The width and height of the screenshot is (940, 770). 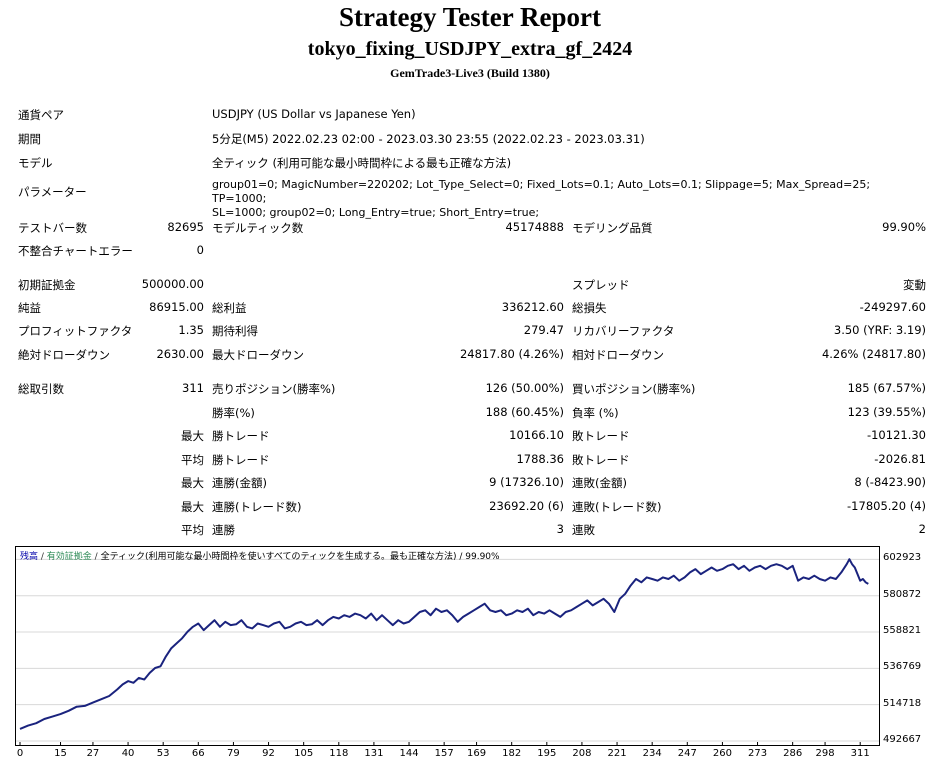 What do you see at coordinates (757, 753) in the screenshot?
I see `x-tick-label: 273` at bounding box center [757, 753].